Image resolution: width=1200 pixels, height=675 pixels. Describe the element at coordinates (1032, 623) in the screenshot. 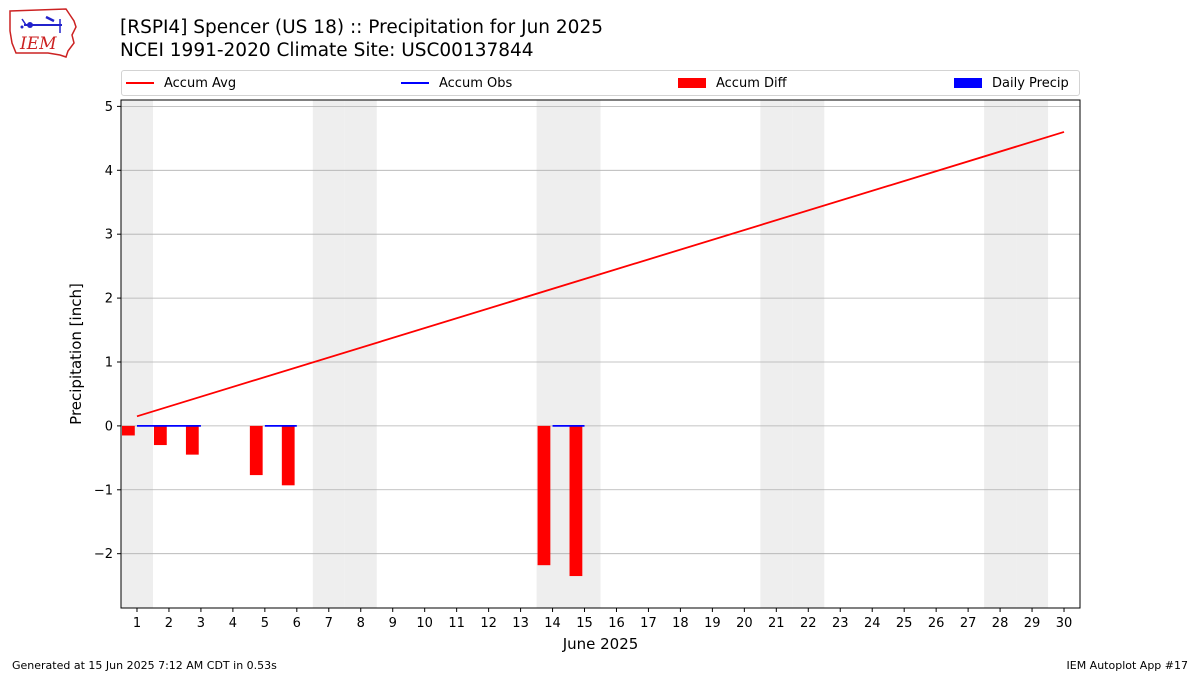

I see `x-tick-label: 29` at that location.